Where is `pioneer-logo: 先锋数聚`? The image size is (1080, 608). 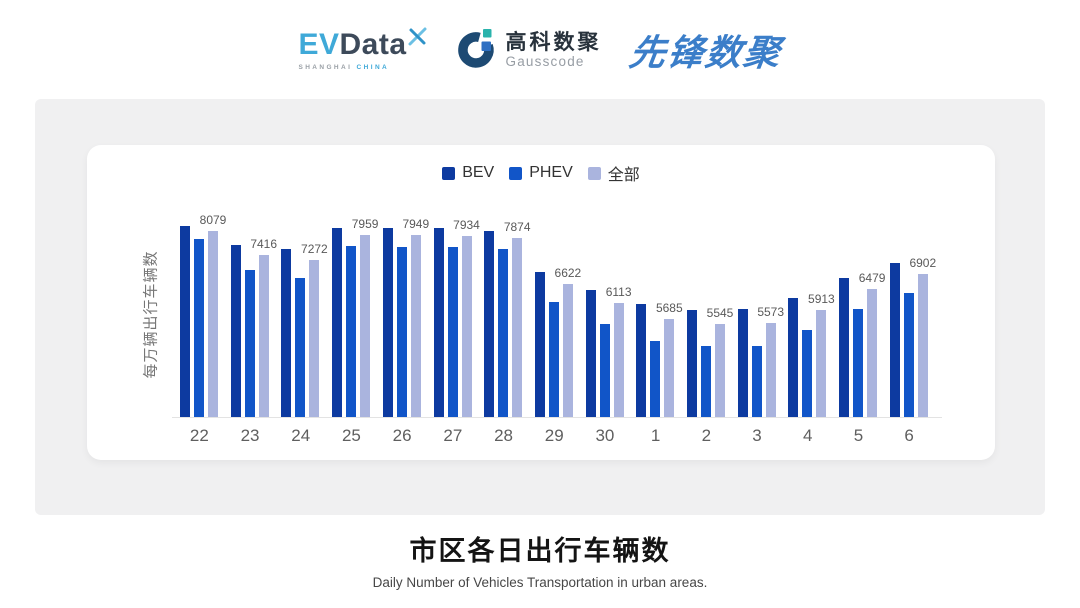 pioneer-logo: 先锋数聚 is located at coordinates (705, 52).